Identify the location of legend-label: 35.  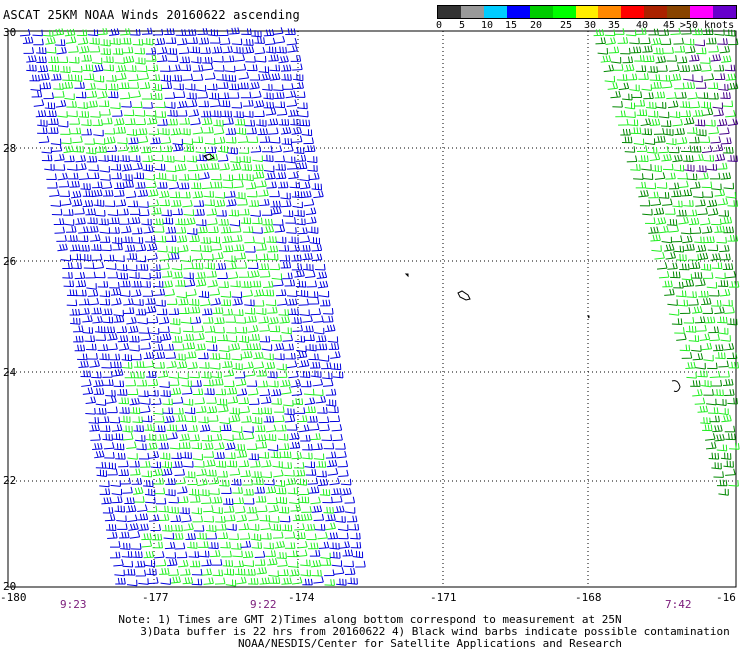
(614, 25).